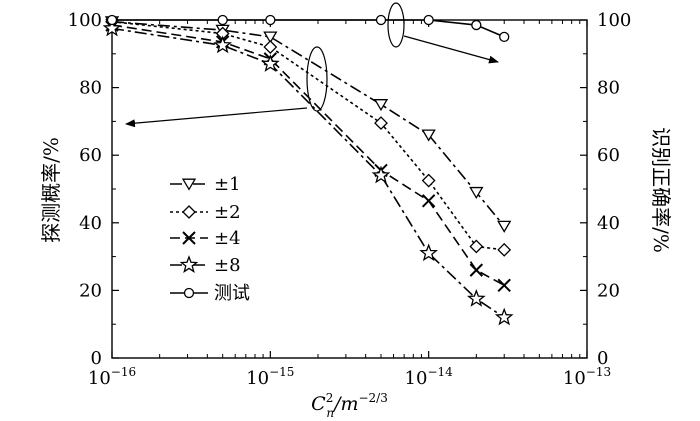 This screenshot has height=421, width=700. What do you see at coordinates (227, 212) in the screenshot?
I see `legend-label: ±2` at bounding box center [227, 212].